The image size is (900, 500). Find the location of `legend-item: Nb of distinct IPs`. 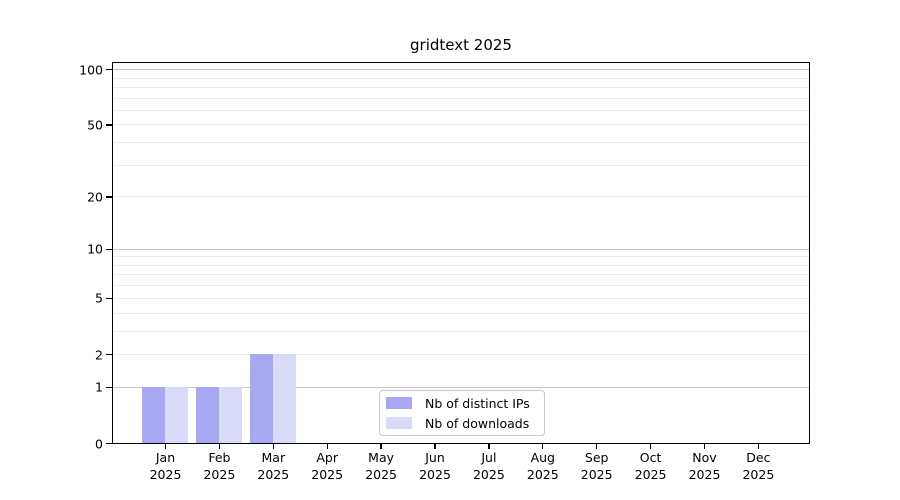

legend-item: Nb of distinct IPs is located at coordinates (462, 403).